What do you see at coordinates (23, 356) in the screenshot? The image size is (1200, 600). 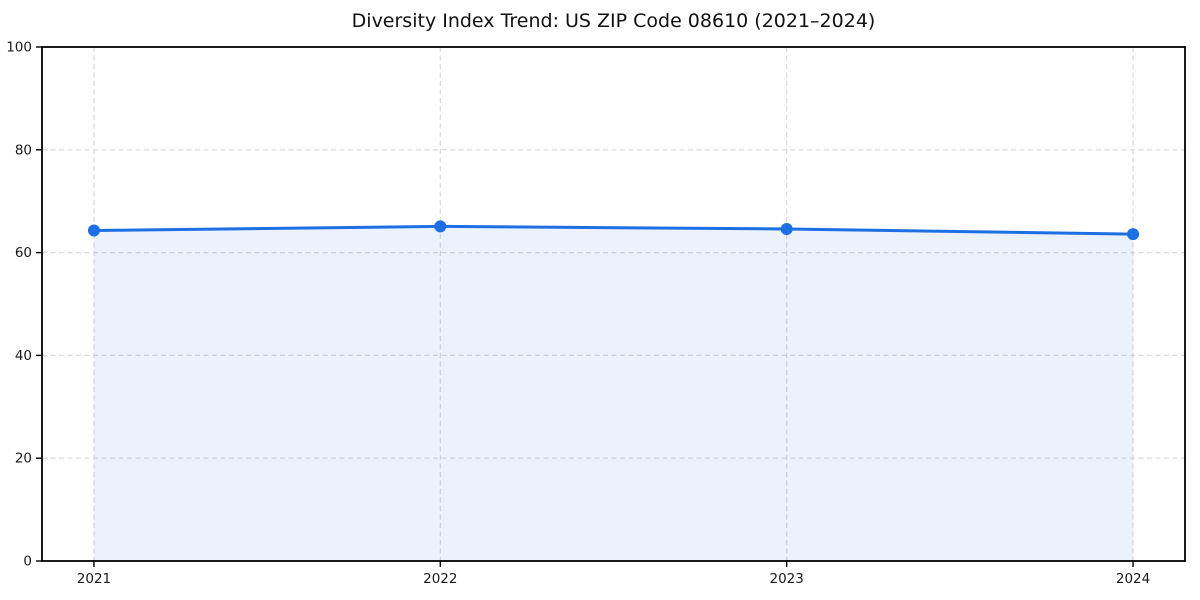 I see `y-tick-label: 40` at bounding box center [23, 356].